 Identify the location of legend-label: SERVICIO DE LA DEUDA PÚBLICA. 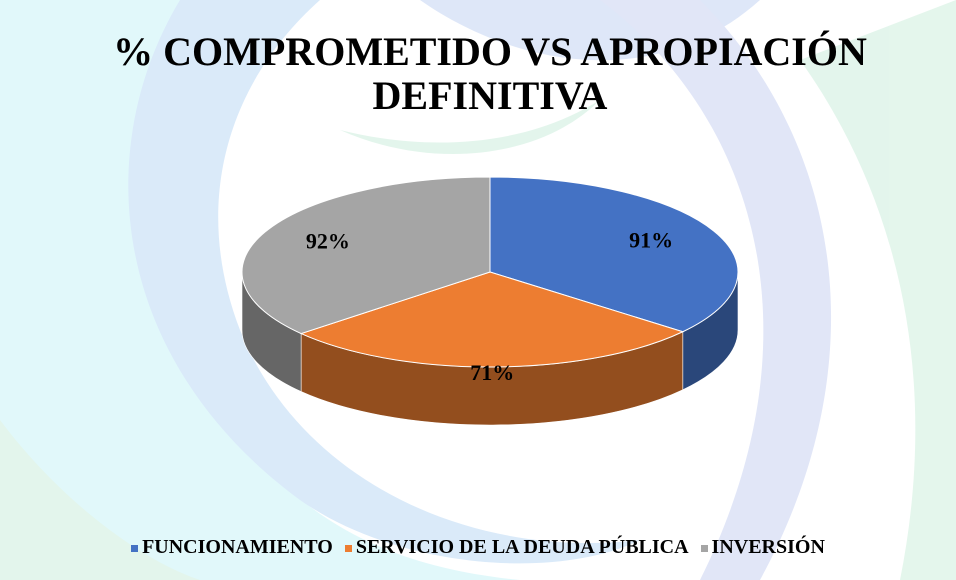
(522, 547).